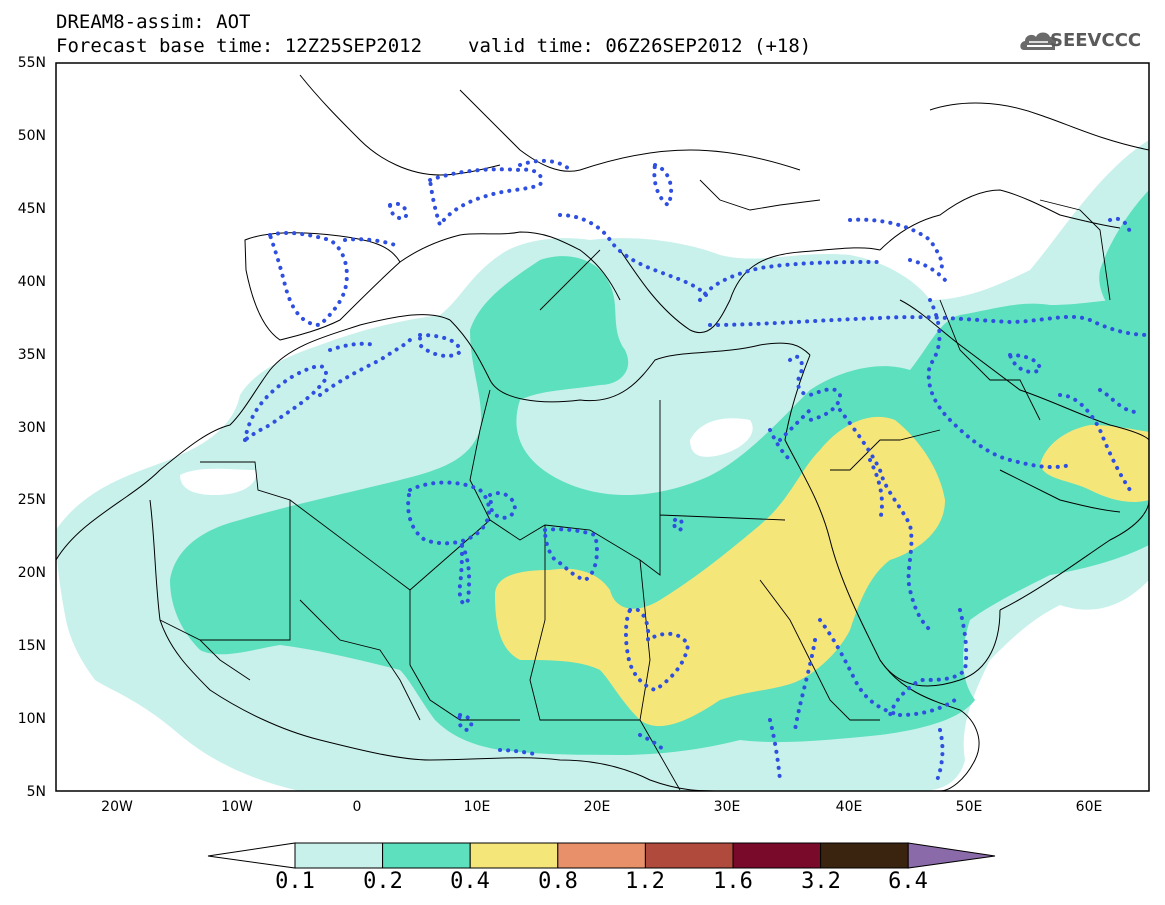  I want to click on lat-tick-label: 50N, so click(31, 136).